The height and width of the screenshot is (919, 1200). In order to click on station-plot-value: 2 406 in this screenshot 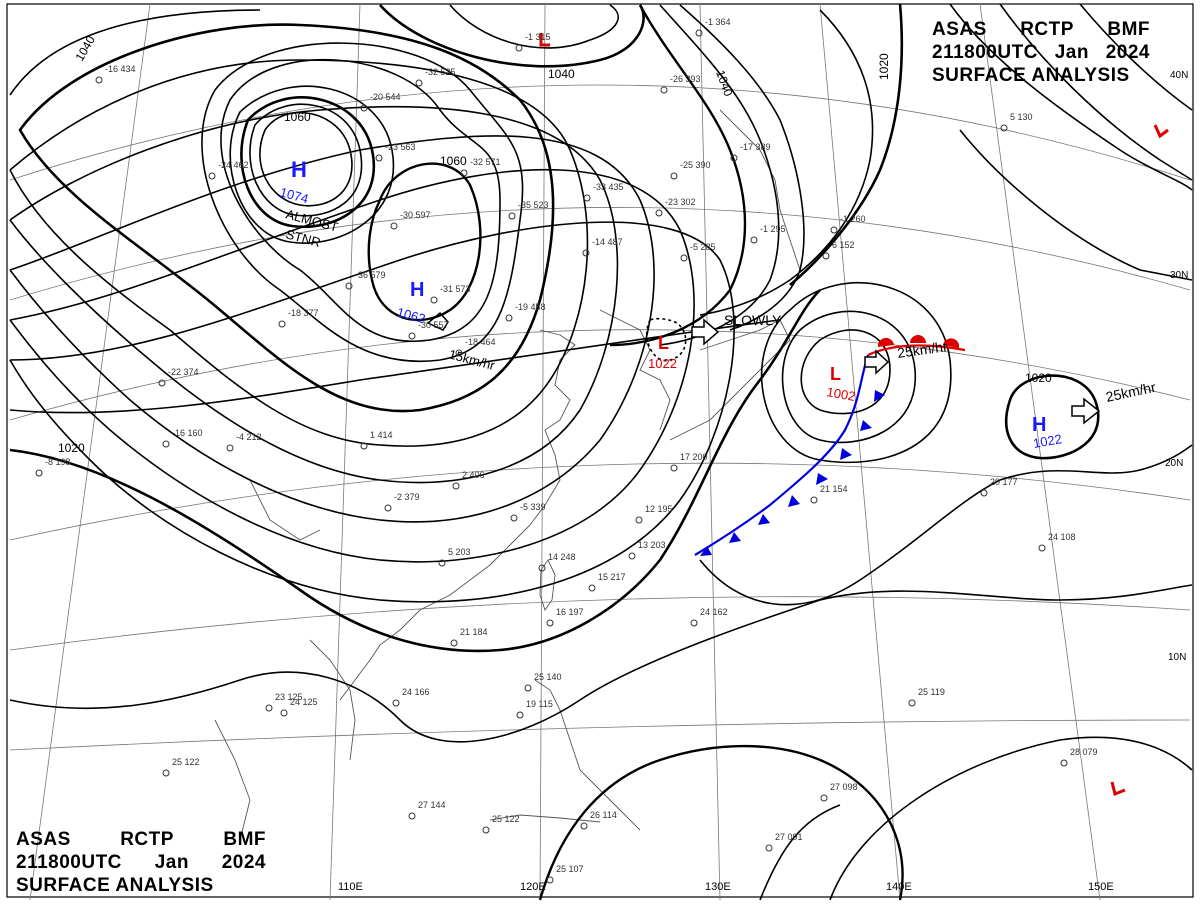, I will do `click(473, 475)`.